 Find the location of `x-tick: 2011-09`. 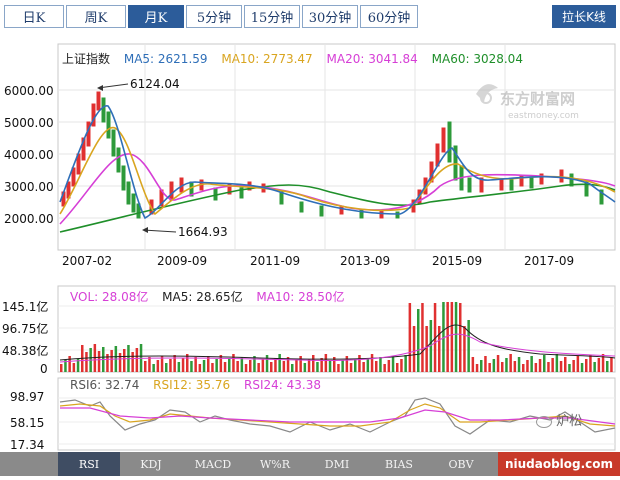

x-tick: 2011-09 is located at coordinates (275, 261).